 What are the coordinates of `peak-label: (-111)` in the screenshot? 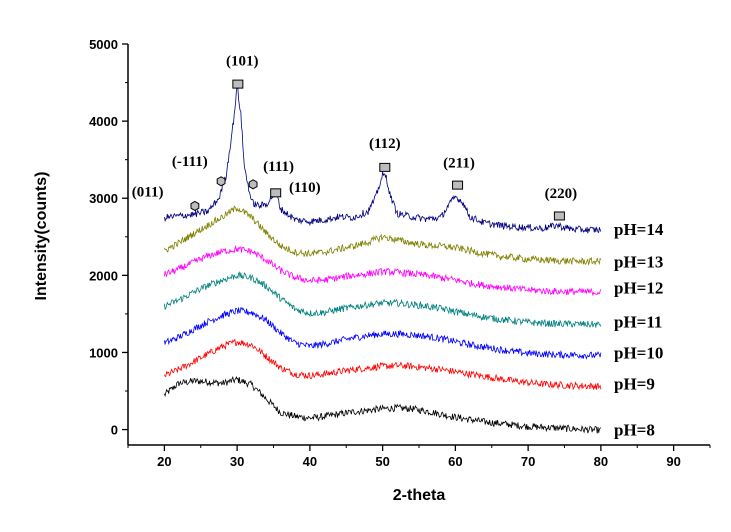 It's located at (190, 162).